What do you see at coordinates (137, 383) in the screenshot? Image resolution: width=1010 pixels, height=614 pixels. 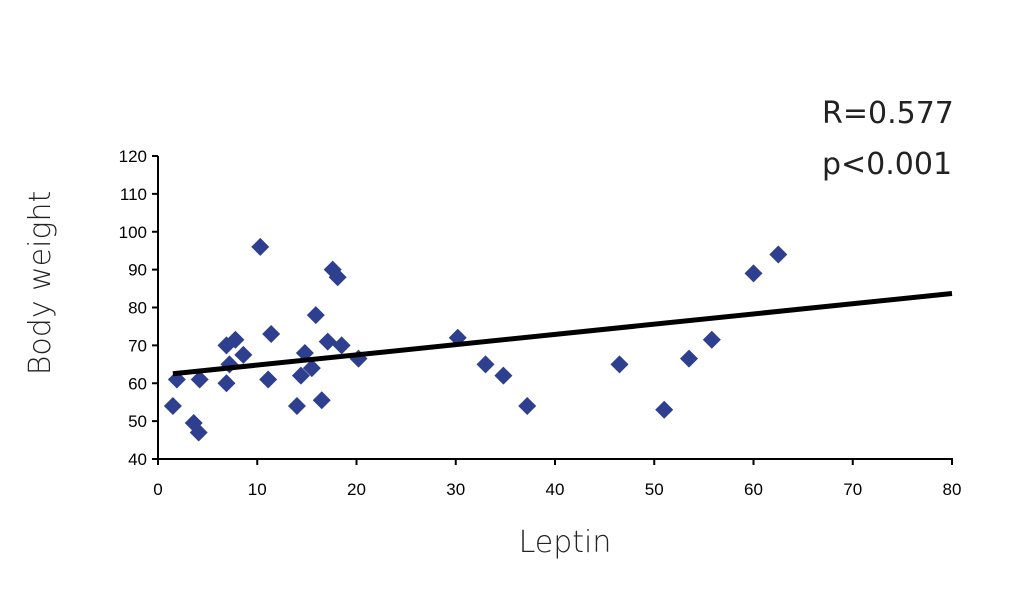 I see `y-tick-label: 60` at bounding box center [137, 383].